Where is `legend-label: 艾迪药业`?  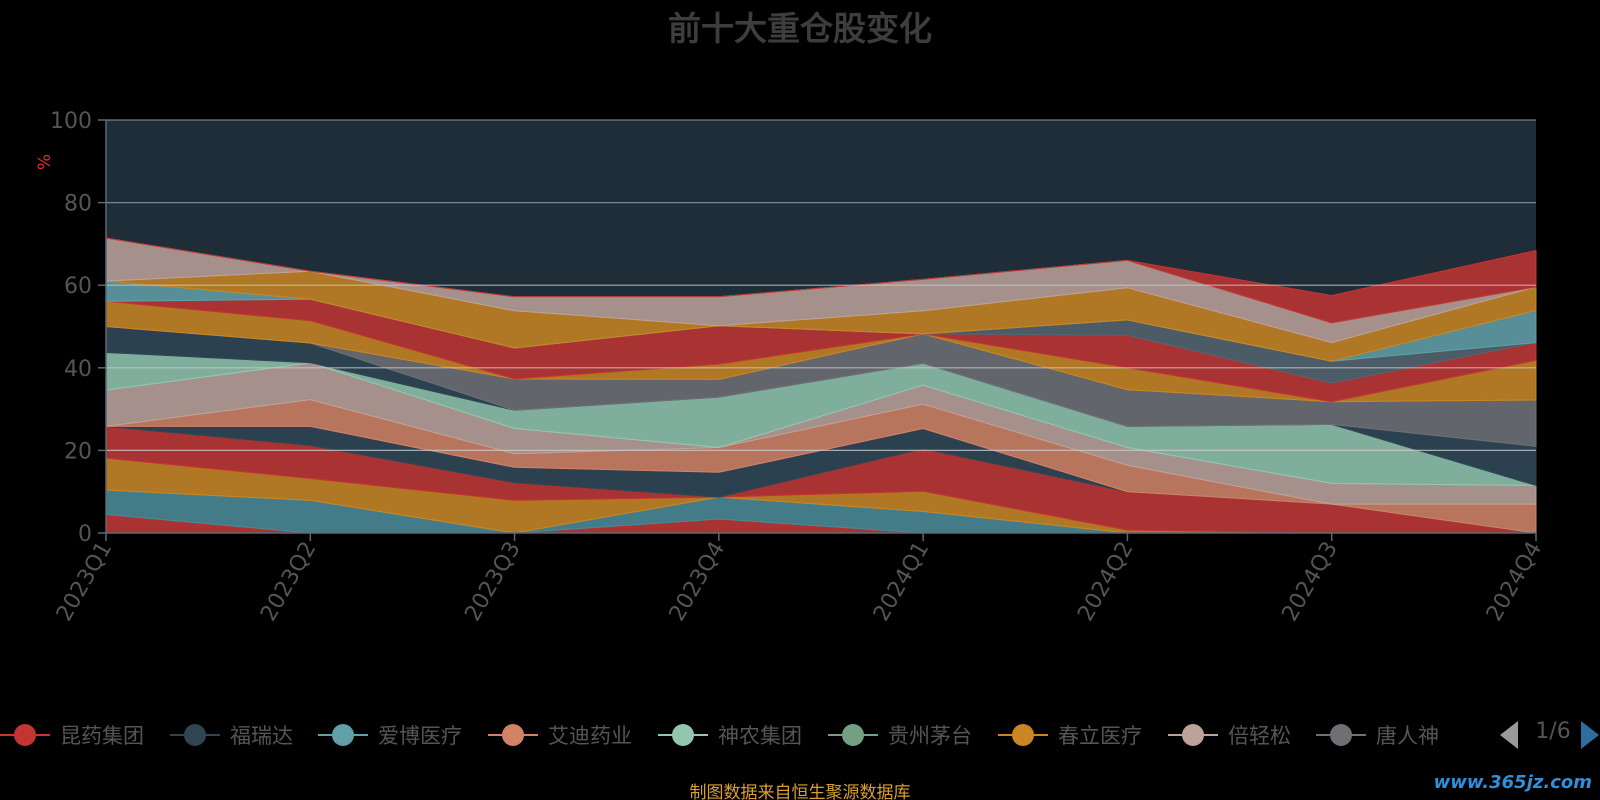
legend-label: 艾迪药业 is located at coordinates (590, 736).